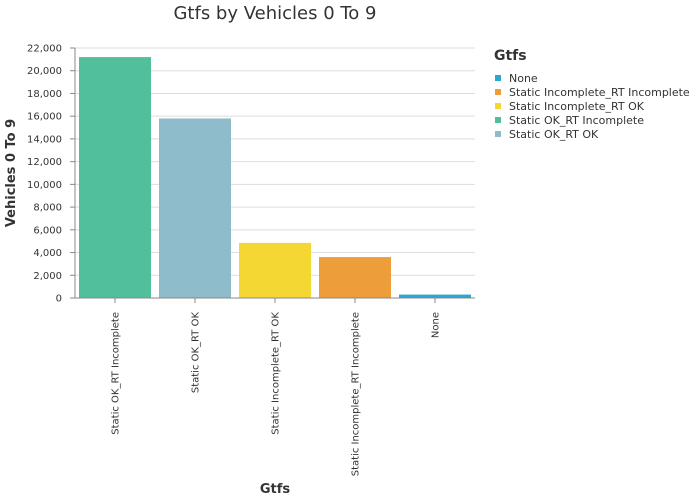 This screenshot has width=696, height=499. Describe the element at coordinates (523, 78) in the screenshot. I see `legend-item-label: None` at that location.